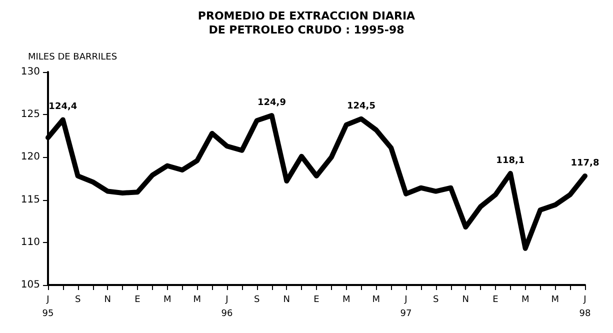 The image size is (613, 333). Describe the element at coordinates (406, 307) in the screenshot. I see `x-tick-label: J 97` at that location.